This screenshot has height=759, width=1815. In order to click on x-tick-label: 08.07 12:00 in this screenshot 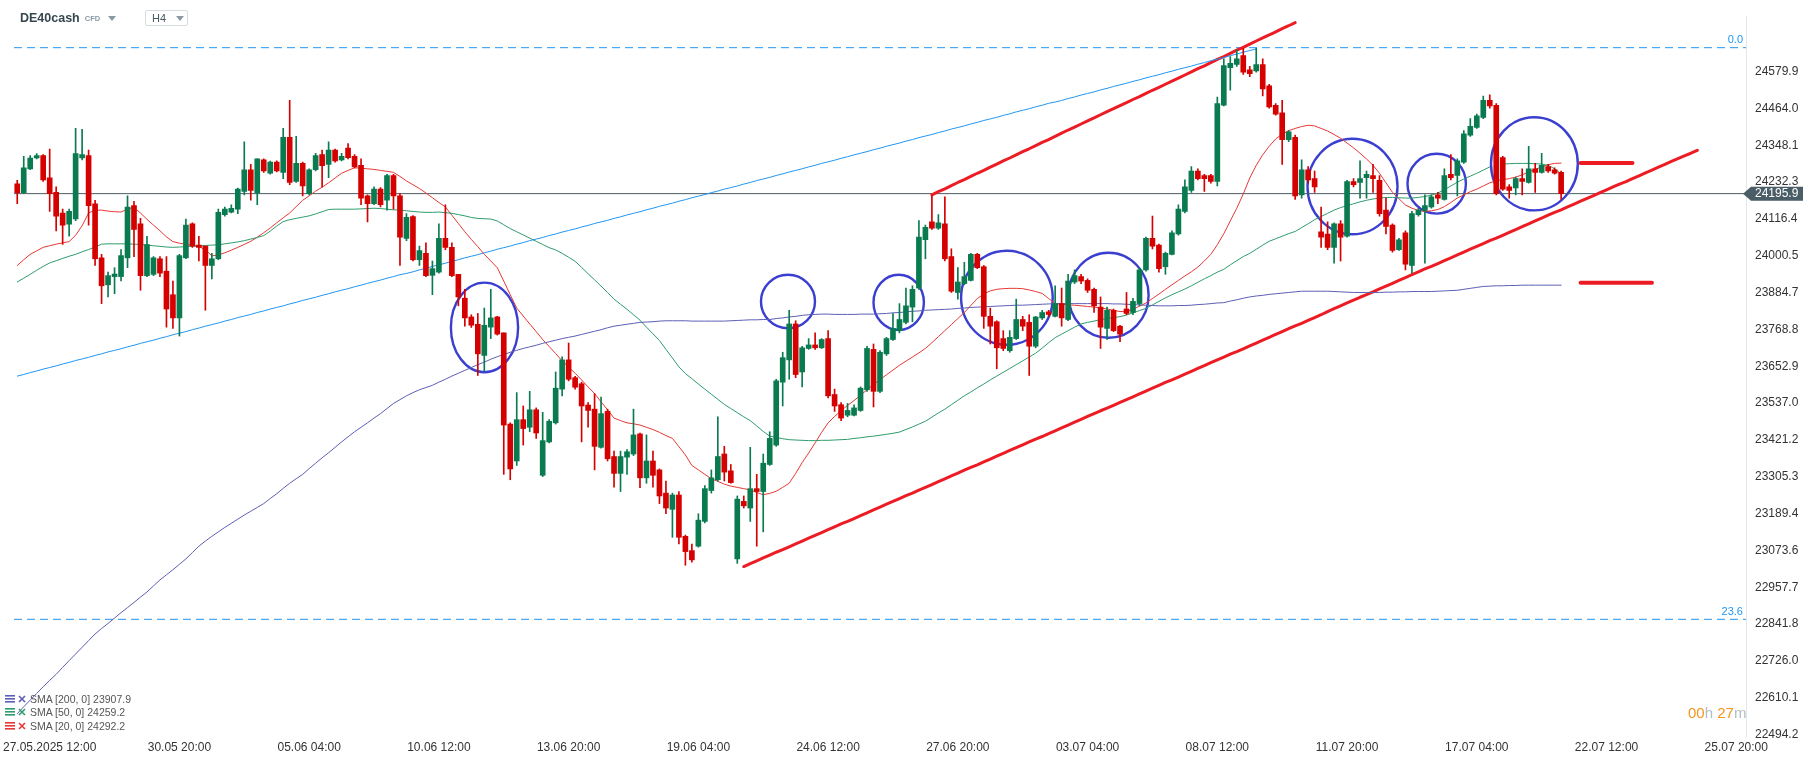, I will do `click(1217, 747)`.